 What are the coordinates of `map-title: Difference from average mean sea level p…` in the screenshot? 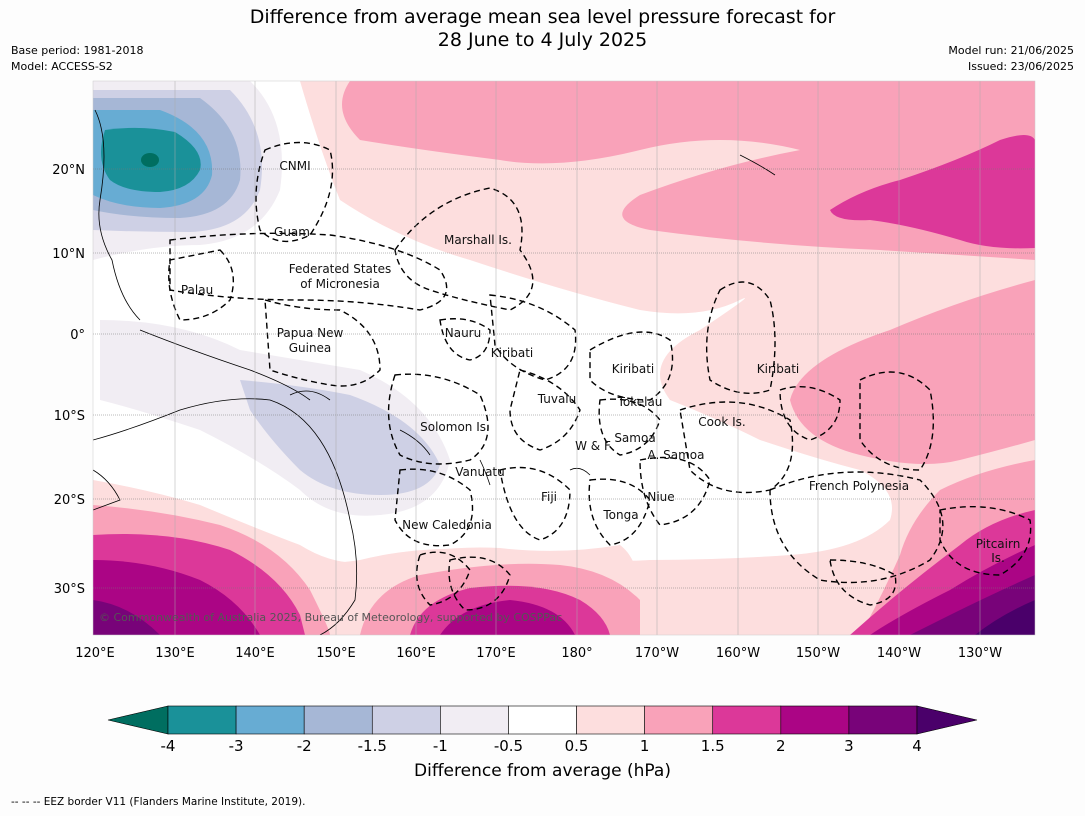 It's located at (542, 29).